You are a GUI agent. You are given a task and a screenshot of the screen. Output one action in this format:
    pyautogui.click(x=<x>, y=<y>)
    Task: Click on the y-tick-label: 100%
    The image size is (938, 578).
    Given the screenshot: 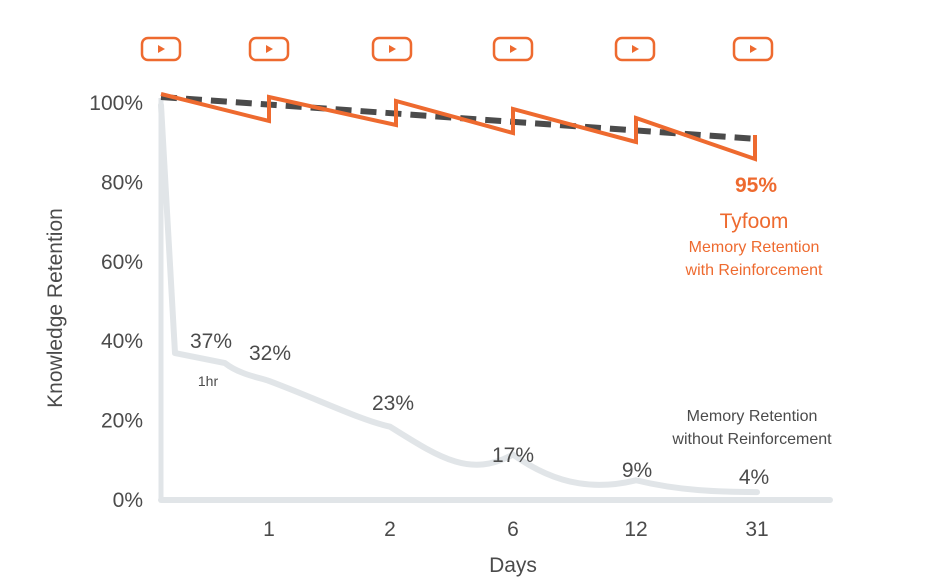 What is the action you would take?
    pyautogui.click(x=116, y=103)
    